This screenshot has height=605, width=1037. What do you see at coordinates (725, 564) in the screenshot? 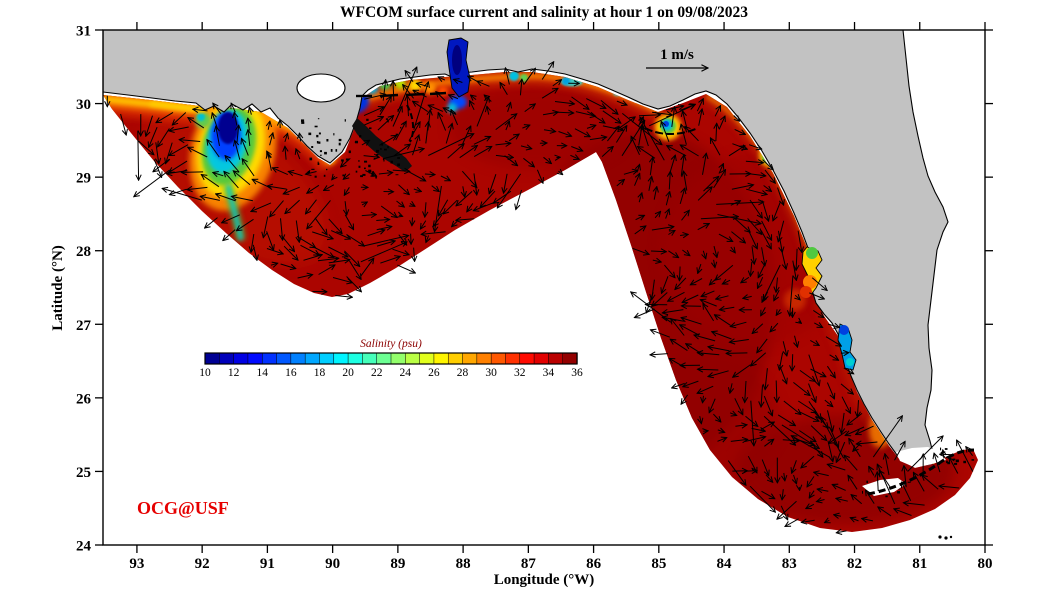
I see `x-tick-label: 84` at bounding box center [725, 564].